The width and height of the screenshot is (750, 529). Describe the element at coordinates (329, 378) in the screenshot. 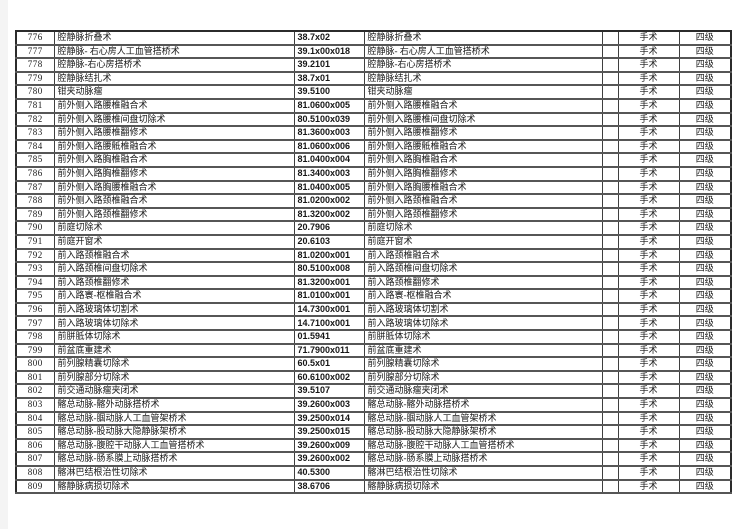

I see `procedure-code-cell: 60.6100x002` at that location.